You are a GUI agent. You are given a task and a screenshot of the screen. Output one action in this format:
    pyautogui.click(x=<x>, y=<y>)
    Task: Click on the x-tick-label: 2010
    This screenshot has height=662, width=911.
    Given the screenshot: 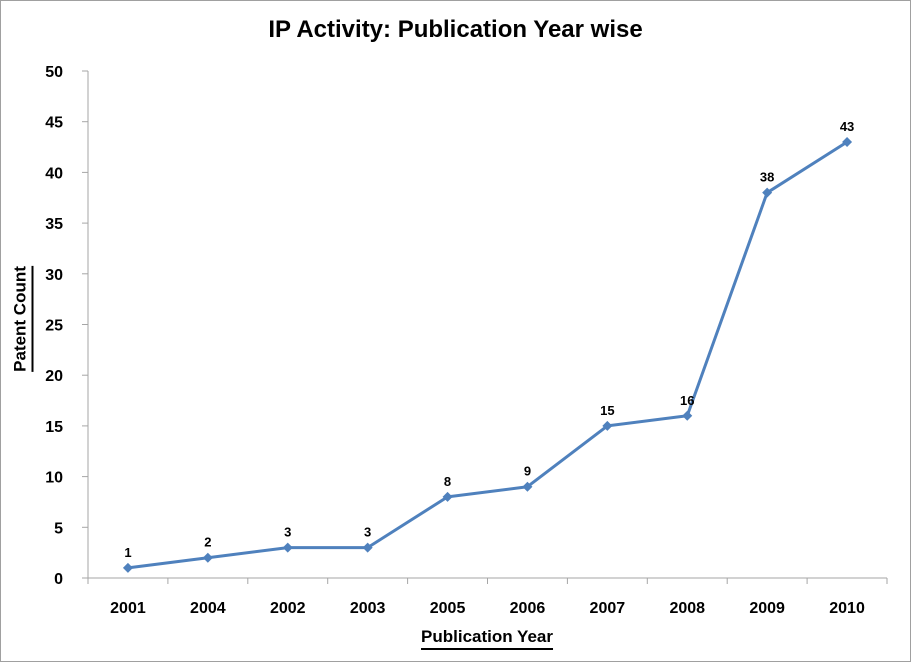 What is the action you would take?
    pyautogui.click(x=847, y=608)
    